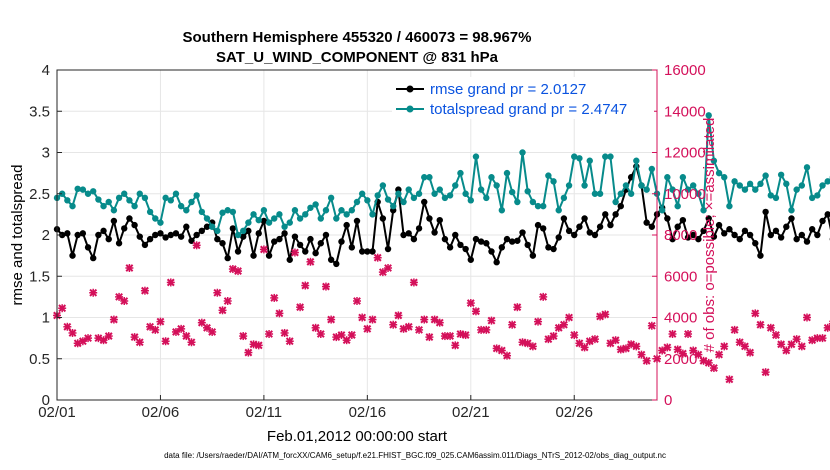 Image resolution: width=830 pixels, height=470 pixels. What do you see at coordinates (680, 318) in the screenshot?
I see `y-right-tick-label: 4000` at bounding box center [680, 318].